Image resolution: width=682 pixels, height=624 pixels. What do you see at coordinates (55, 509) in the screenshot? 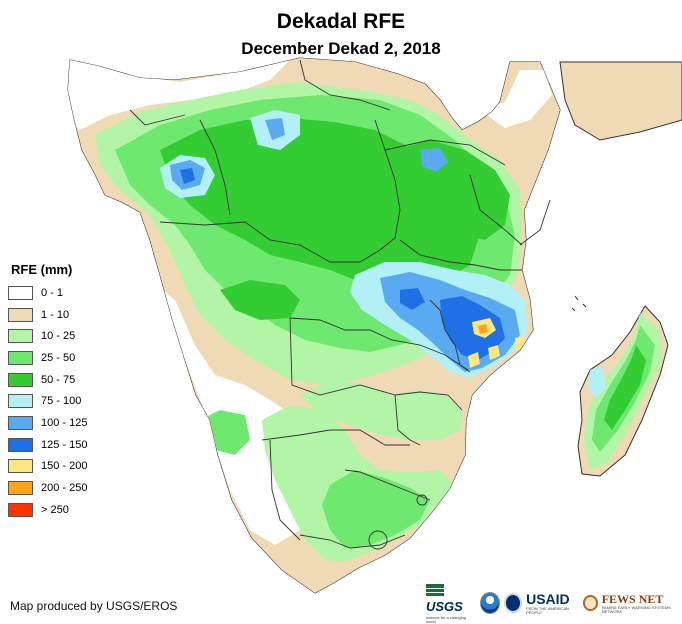
I see `legend-label: > 250` at bounding box center [55, 509].